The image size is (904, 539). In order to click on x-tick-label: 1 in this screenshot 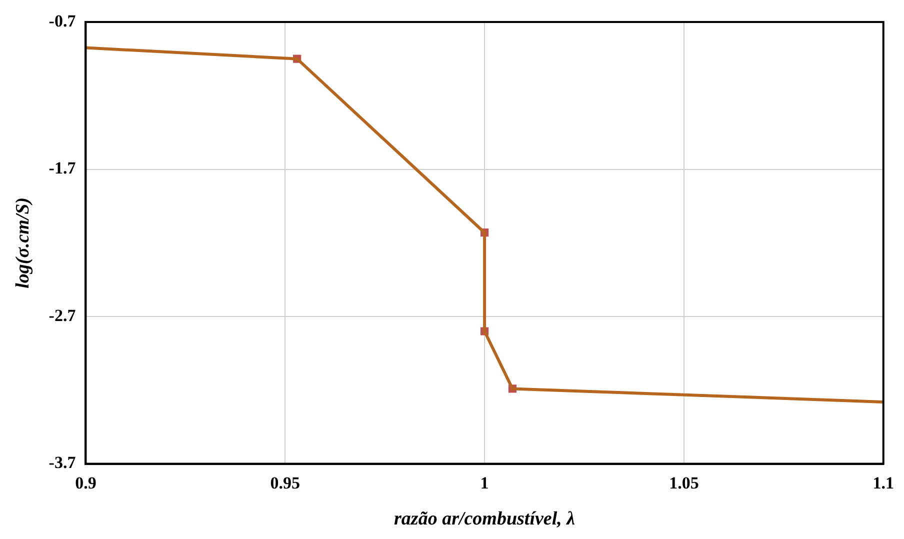, I will do `click(484, 482)`.